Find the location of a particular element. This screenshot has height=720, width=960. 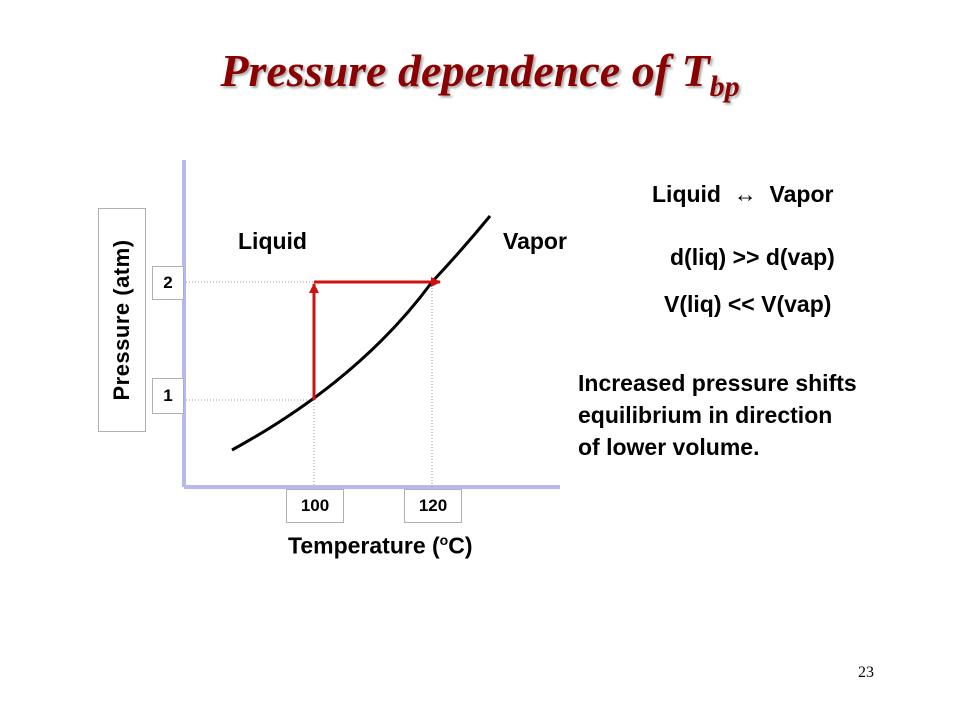

x-axis-label: Temperature (oC) is located at coordinates (380, 545).